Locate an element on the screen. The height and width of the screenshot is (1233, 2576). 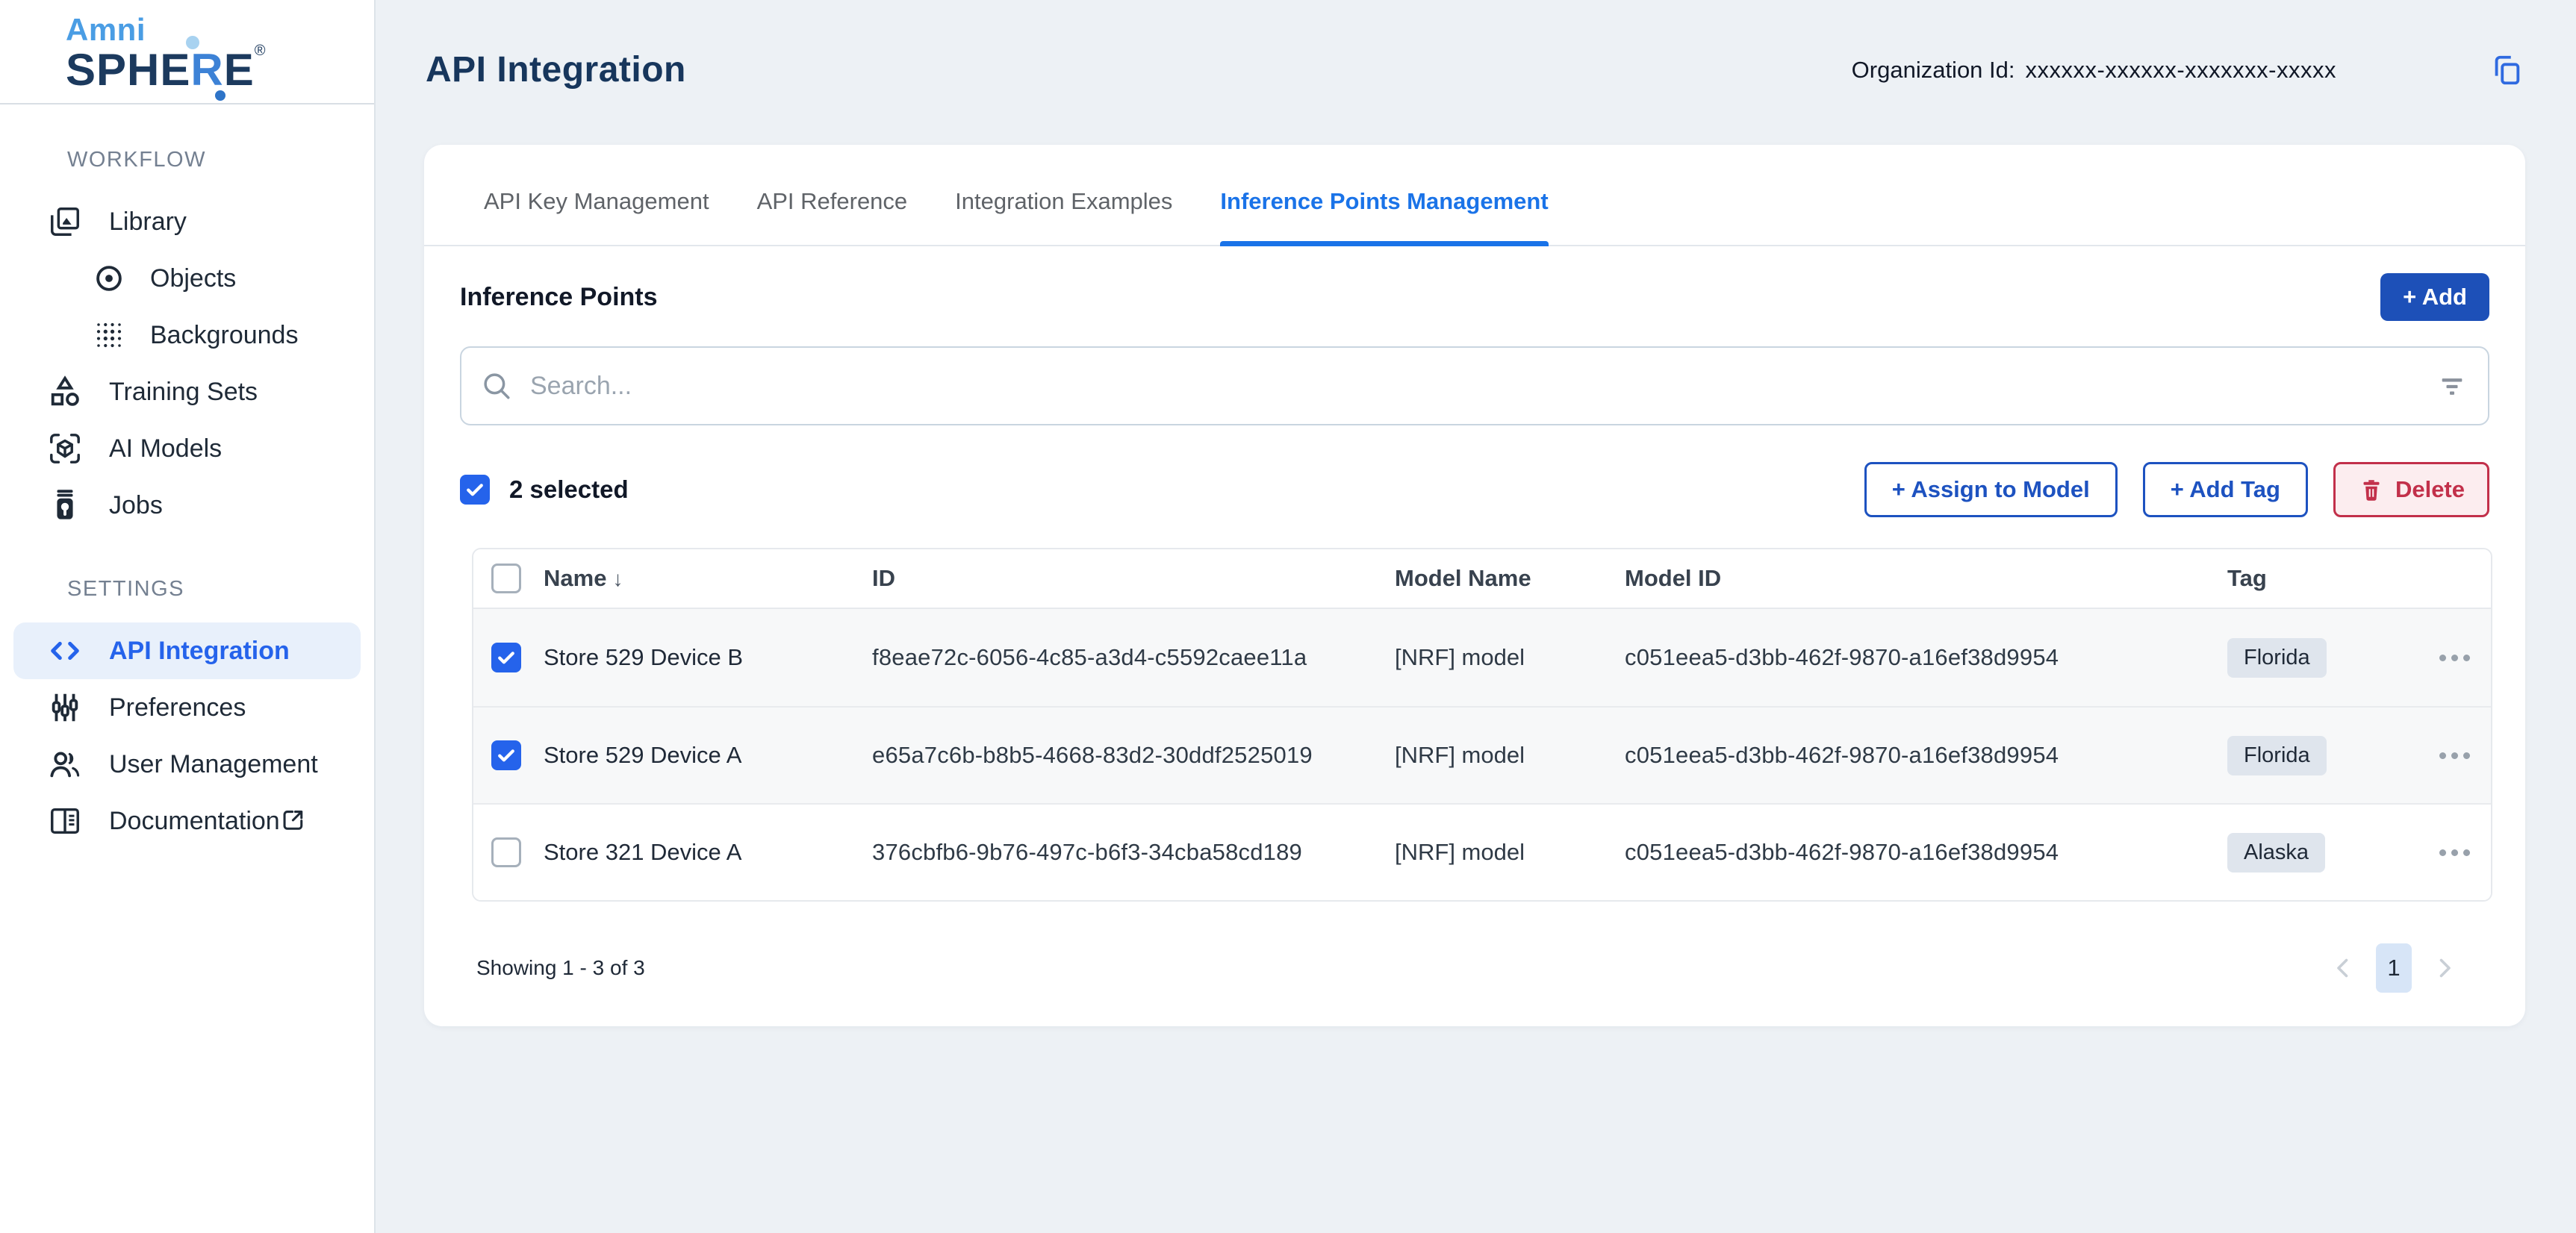
sidebar-item-label: Documentation is located at coordinates (194, 820).